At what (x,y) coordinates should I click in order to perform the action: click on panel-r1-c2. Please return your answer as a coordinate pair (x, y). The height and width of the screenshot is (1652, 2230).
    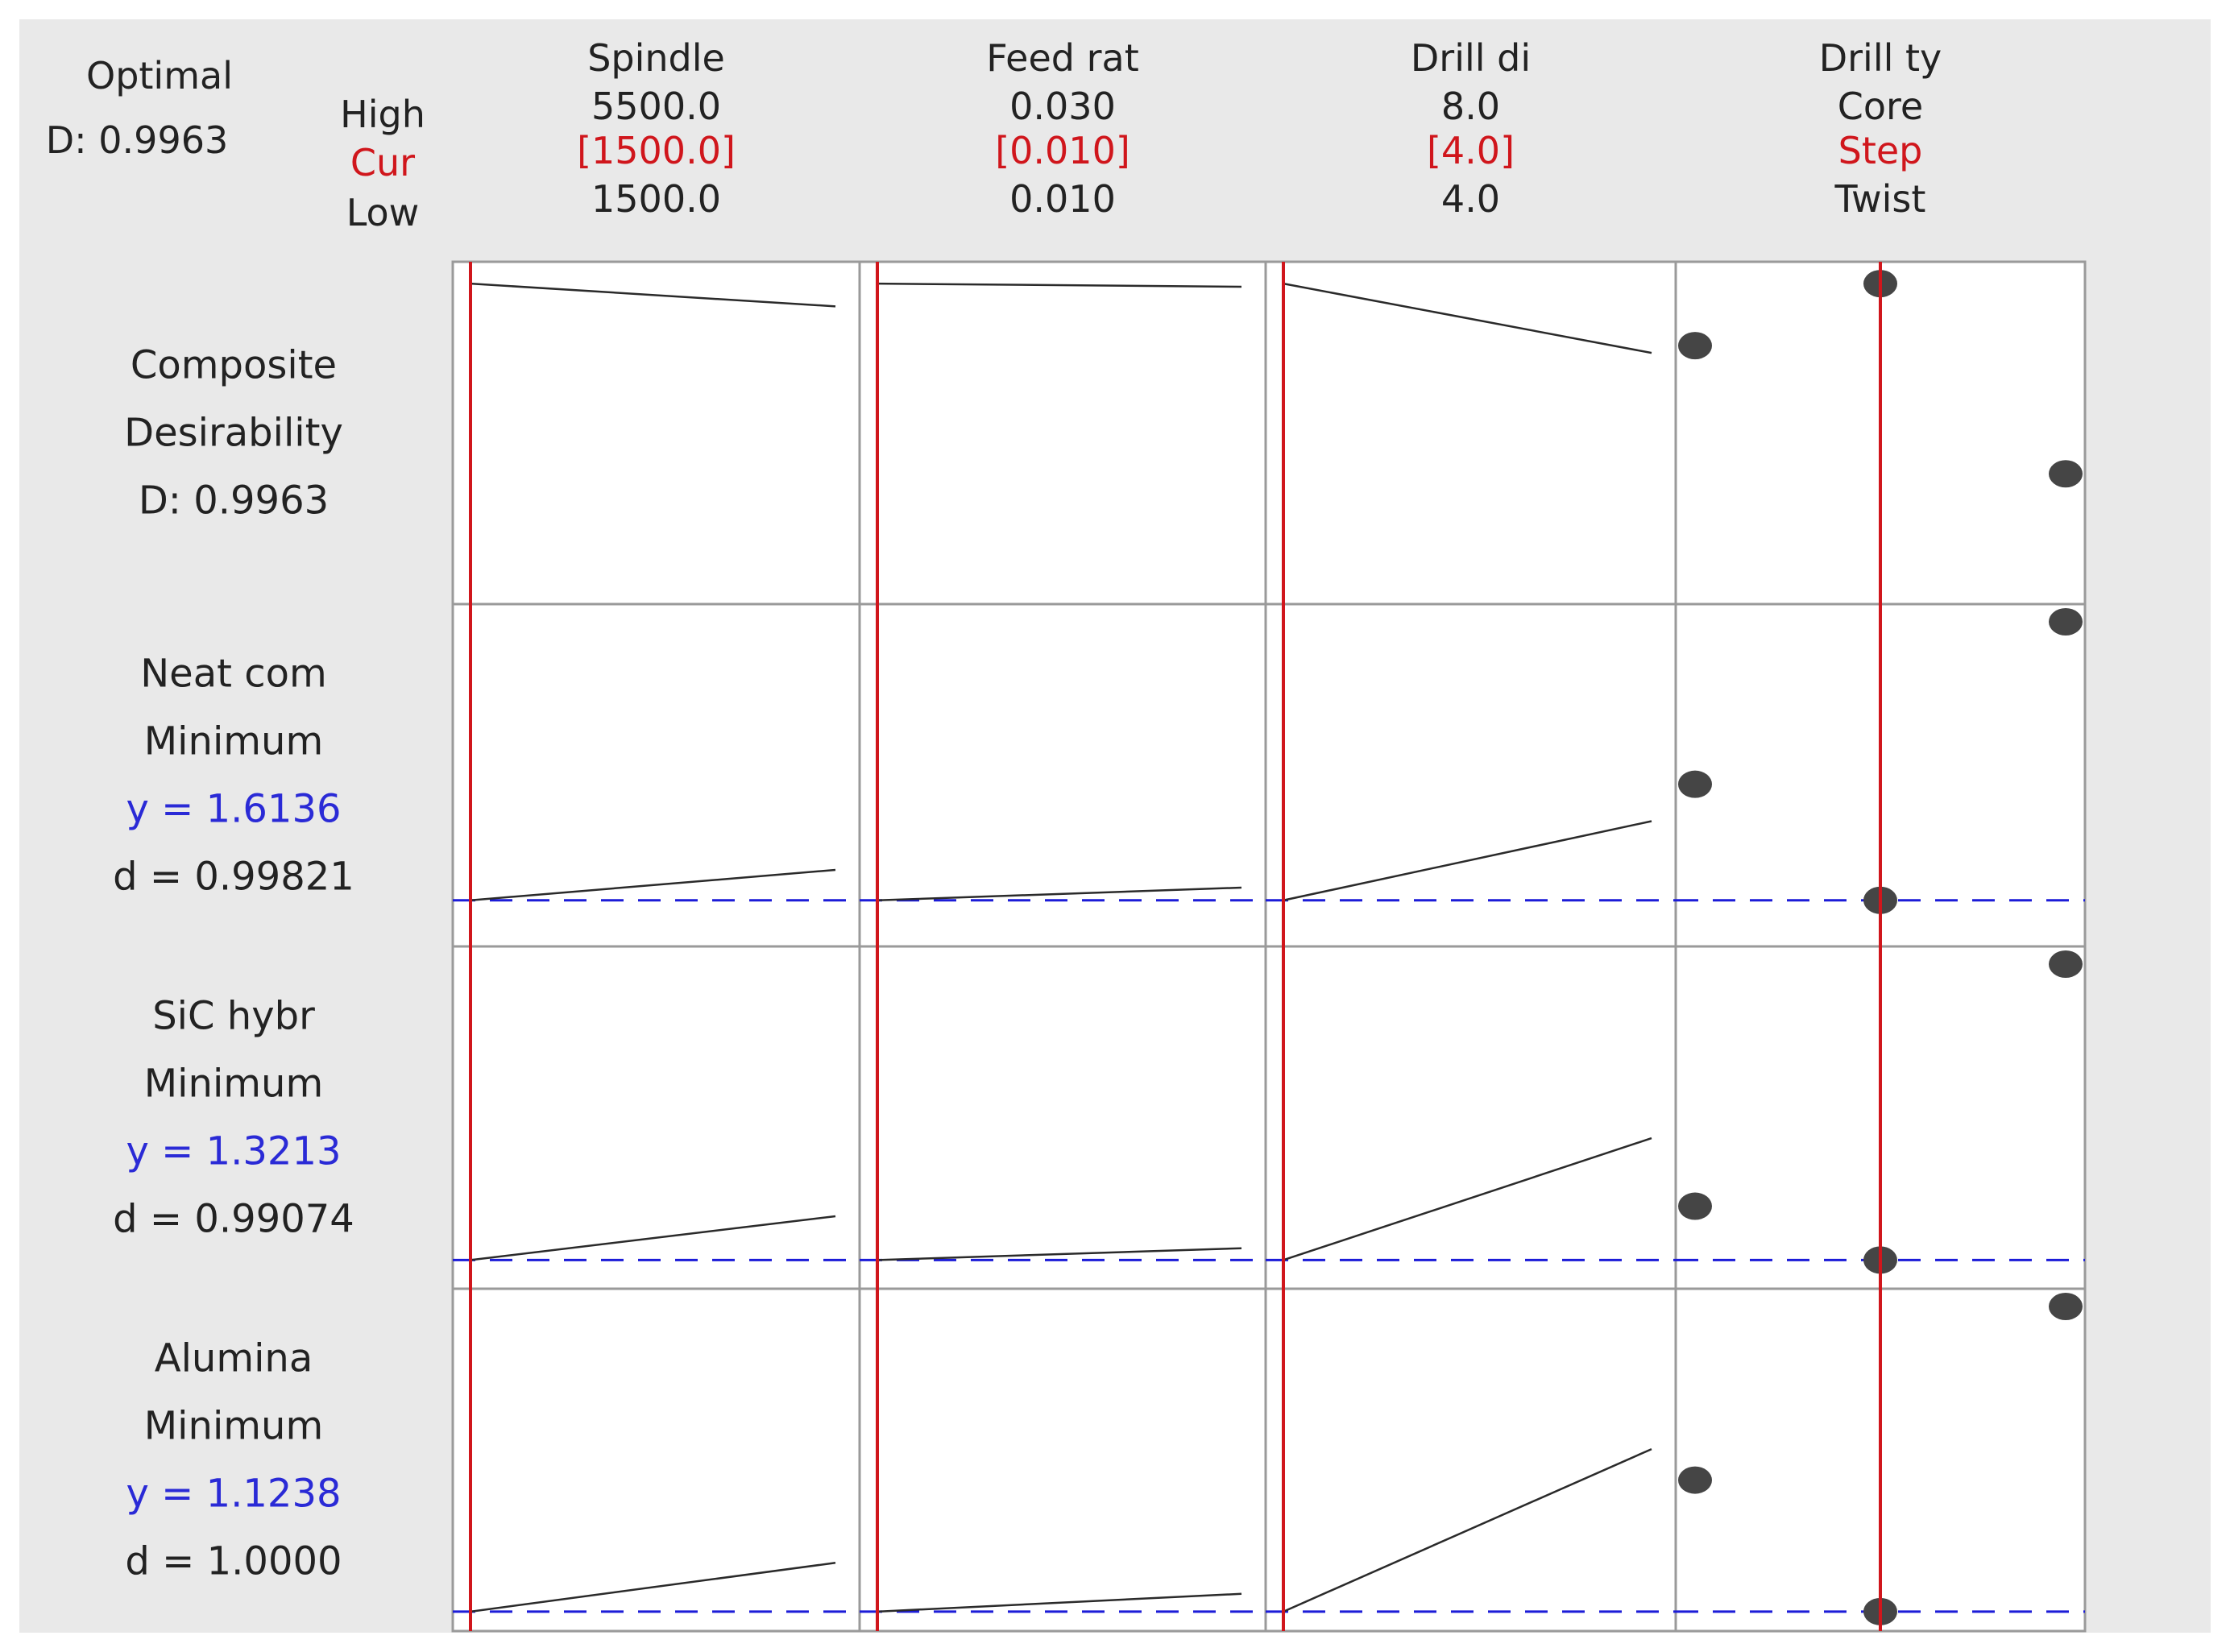
    Looking at the image, I should click on (1470, 775).